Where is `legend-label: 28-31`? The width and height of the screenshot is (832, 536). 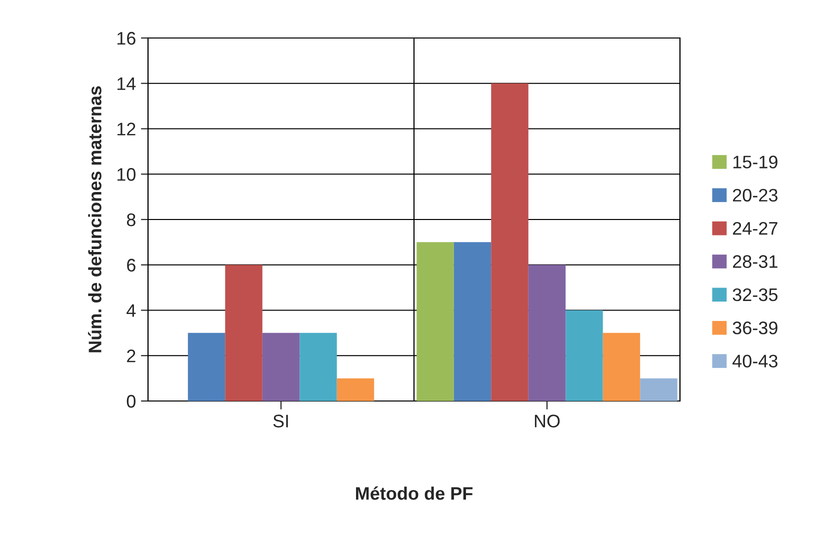 legend-label: 28-31 is located at coordinates (755, 261).